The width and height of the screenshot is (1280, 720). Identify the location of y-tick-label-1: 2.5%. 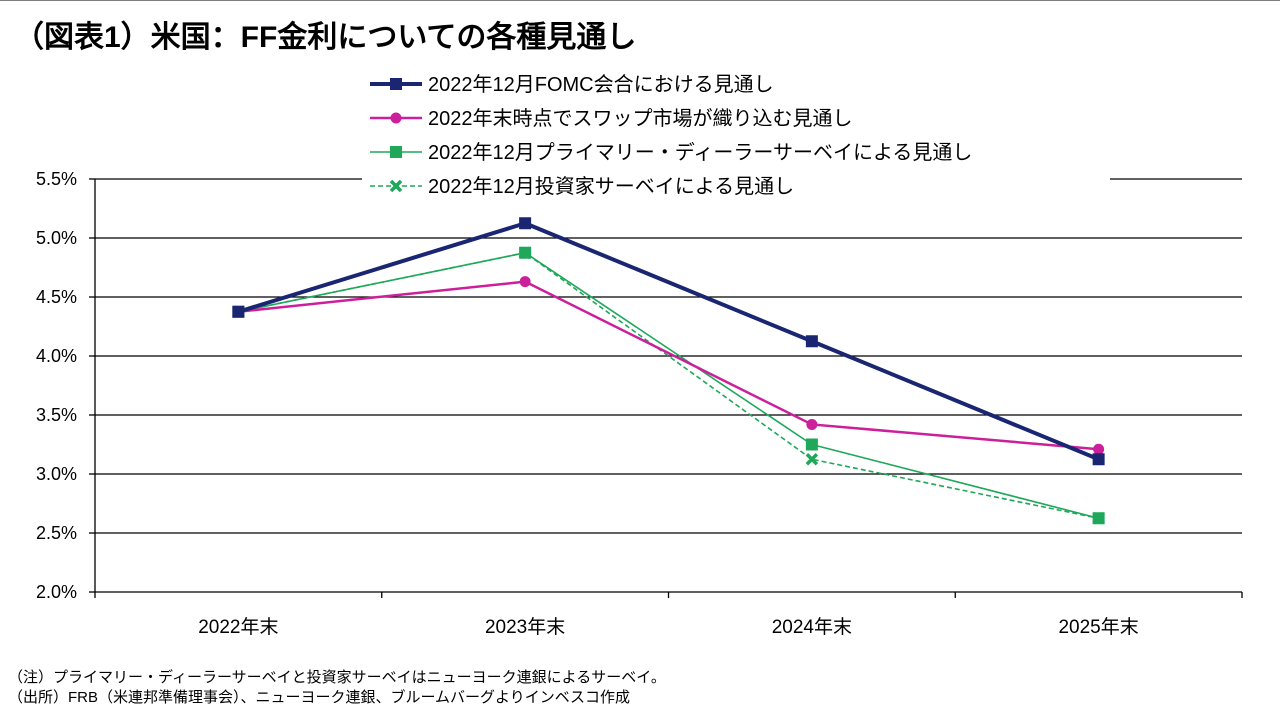
(56, 533).